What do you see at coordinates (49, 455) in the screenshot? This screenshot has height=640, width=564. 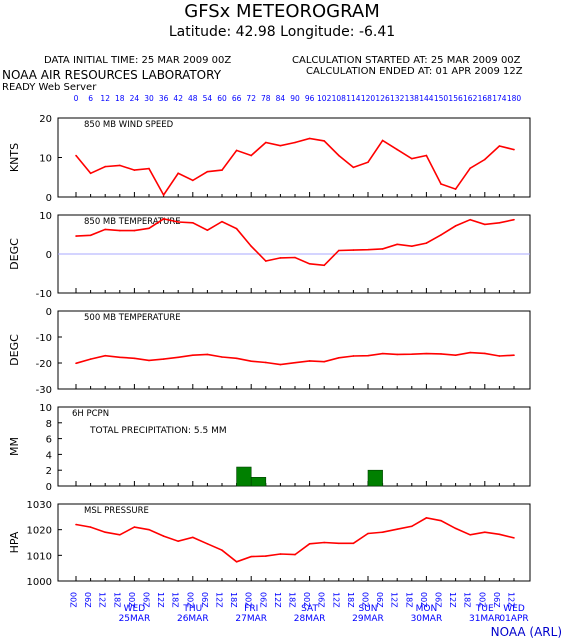 I see `y-tick-label: 4` at bounding box center [49, 455].